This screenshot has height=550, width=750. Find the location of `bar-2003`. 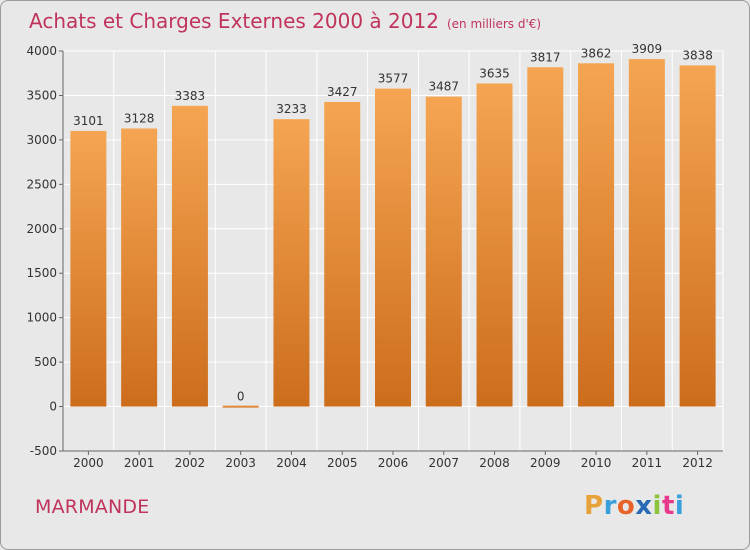

bar-2003 is located at coordinates (240, 406).